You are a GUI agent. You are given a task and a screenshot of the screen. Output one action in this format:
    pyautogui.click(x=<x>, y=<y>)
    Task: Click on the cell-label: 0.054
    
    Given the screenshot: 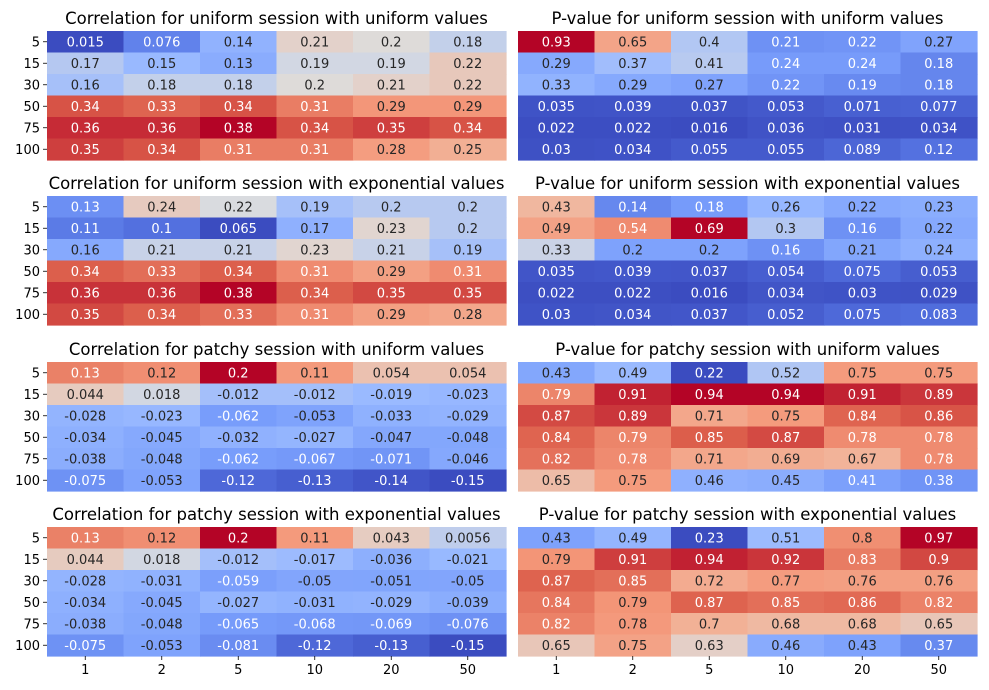 What is the action you would take?
    pyautogui.click(x=785, y=272)
    